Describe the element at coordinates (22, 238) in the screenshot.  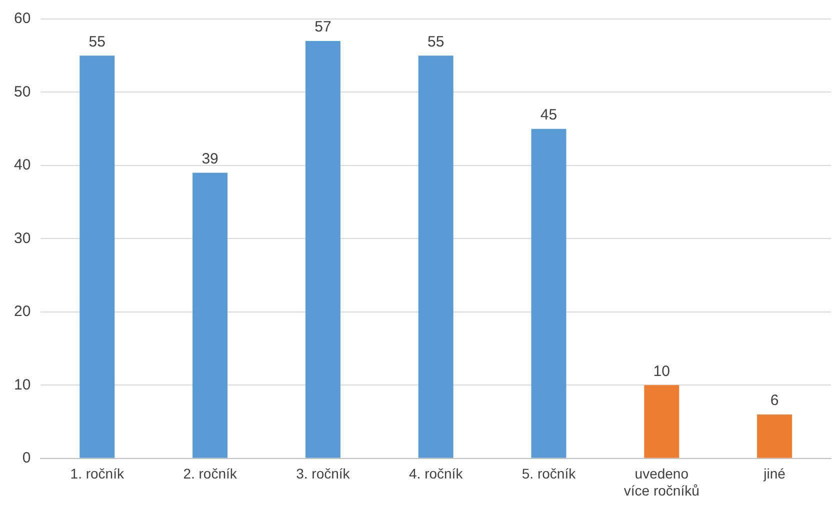
I see `y-tick-label: 30` at that location.